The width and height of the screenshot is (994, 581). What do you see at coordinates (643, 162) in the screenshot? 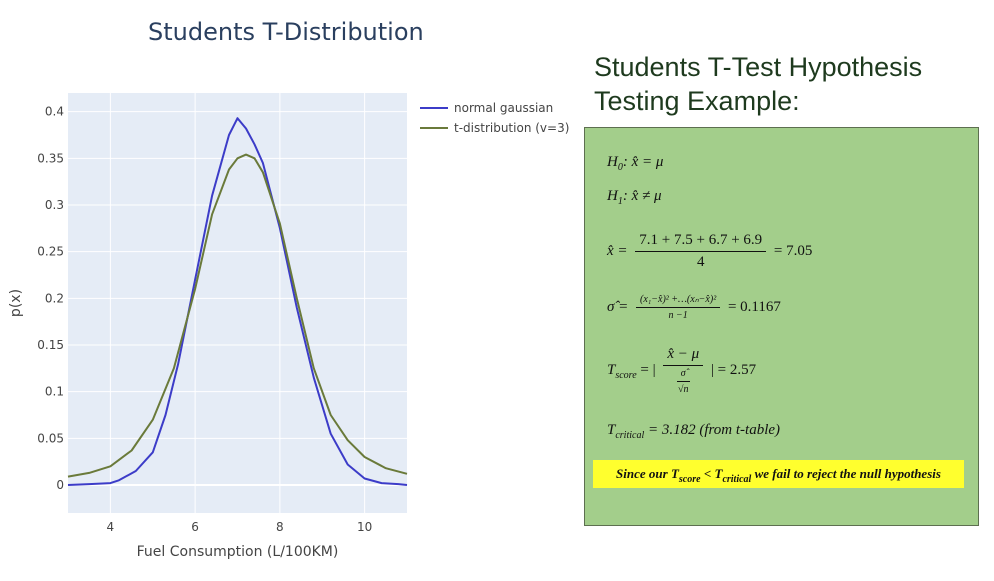
I see `h0-expression: : x̂ = μ` at bounding box center [643, 162].